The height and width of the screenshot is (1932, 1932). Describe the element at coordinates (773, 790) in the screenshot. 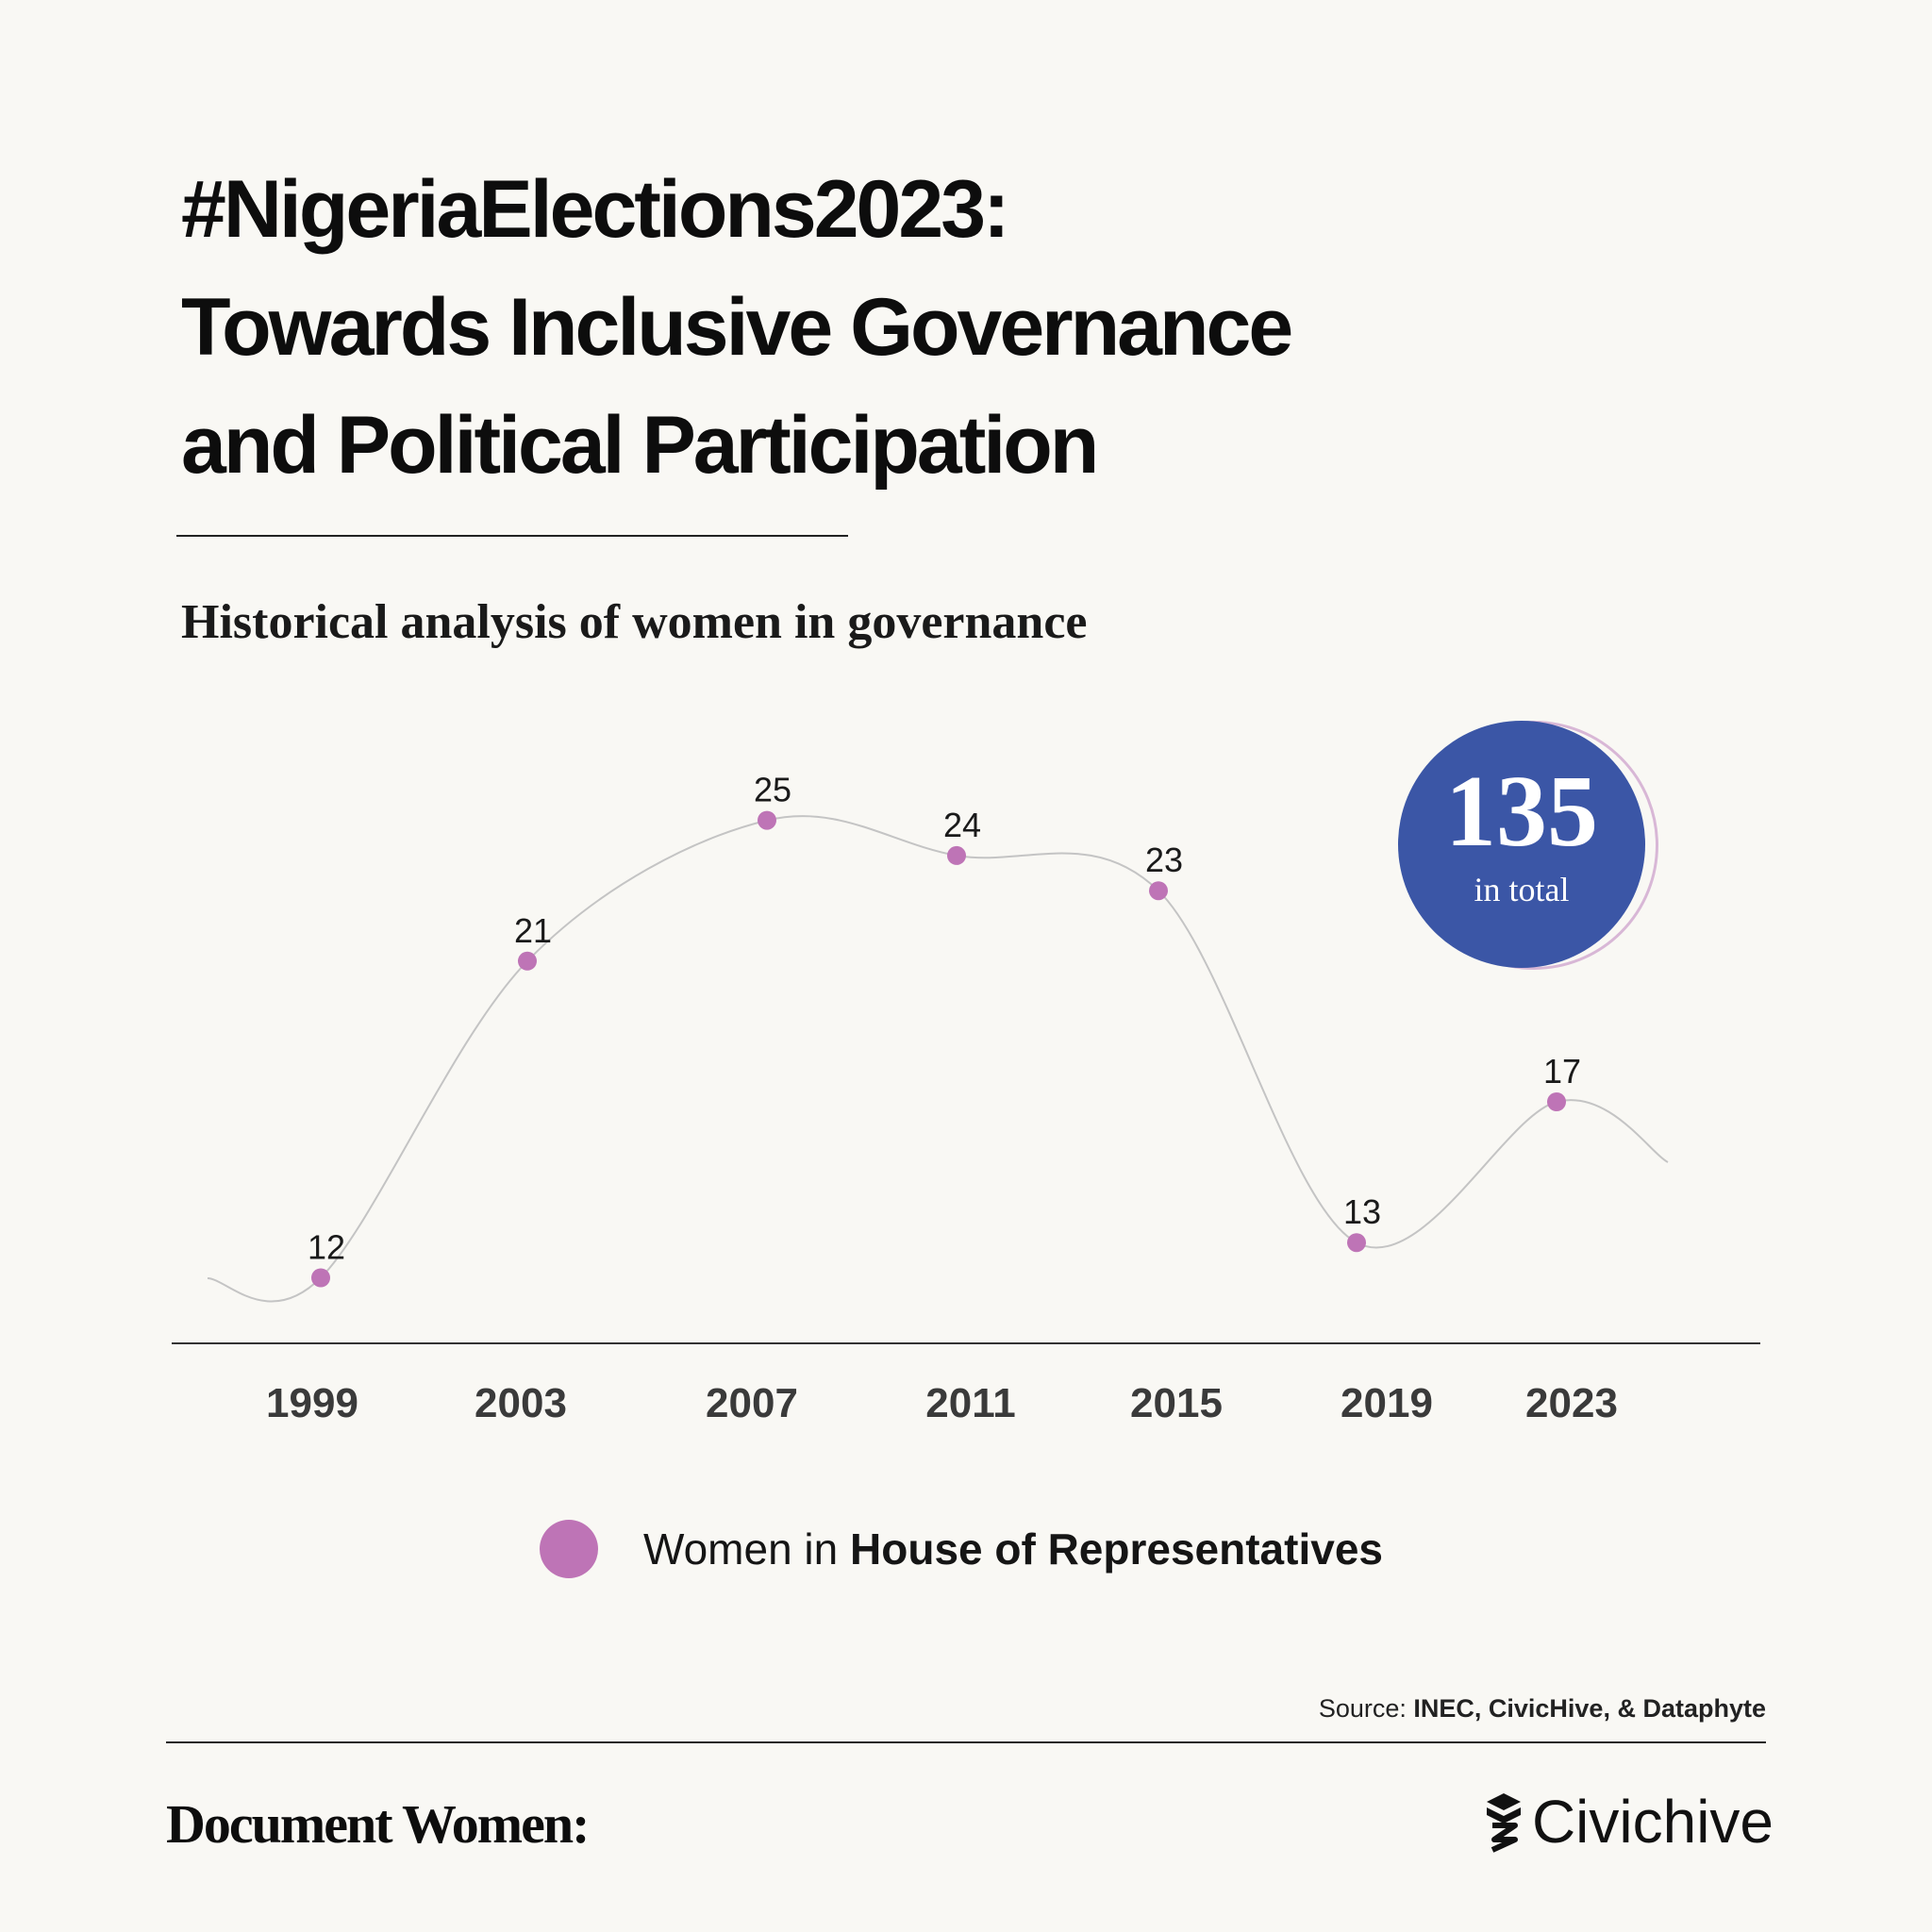

I see `data-label-2007: 25` at that location.